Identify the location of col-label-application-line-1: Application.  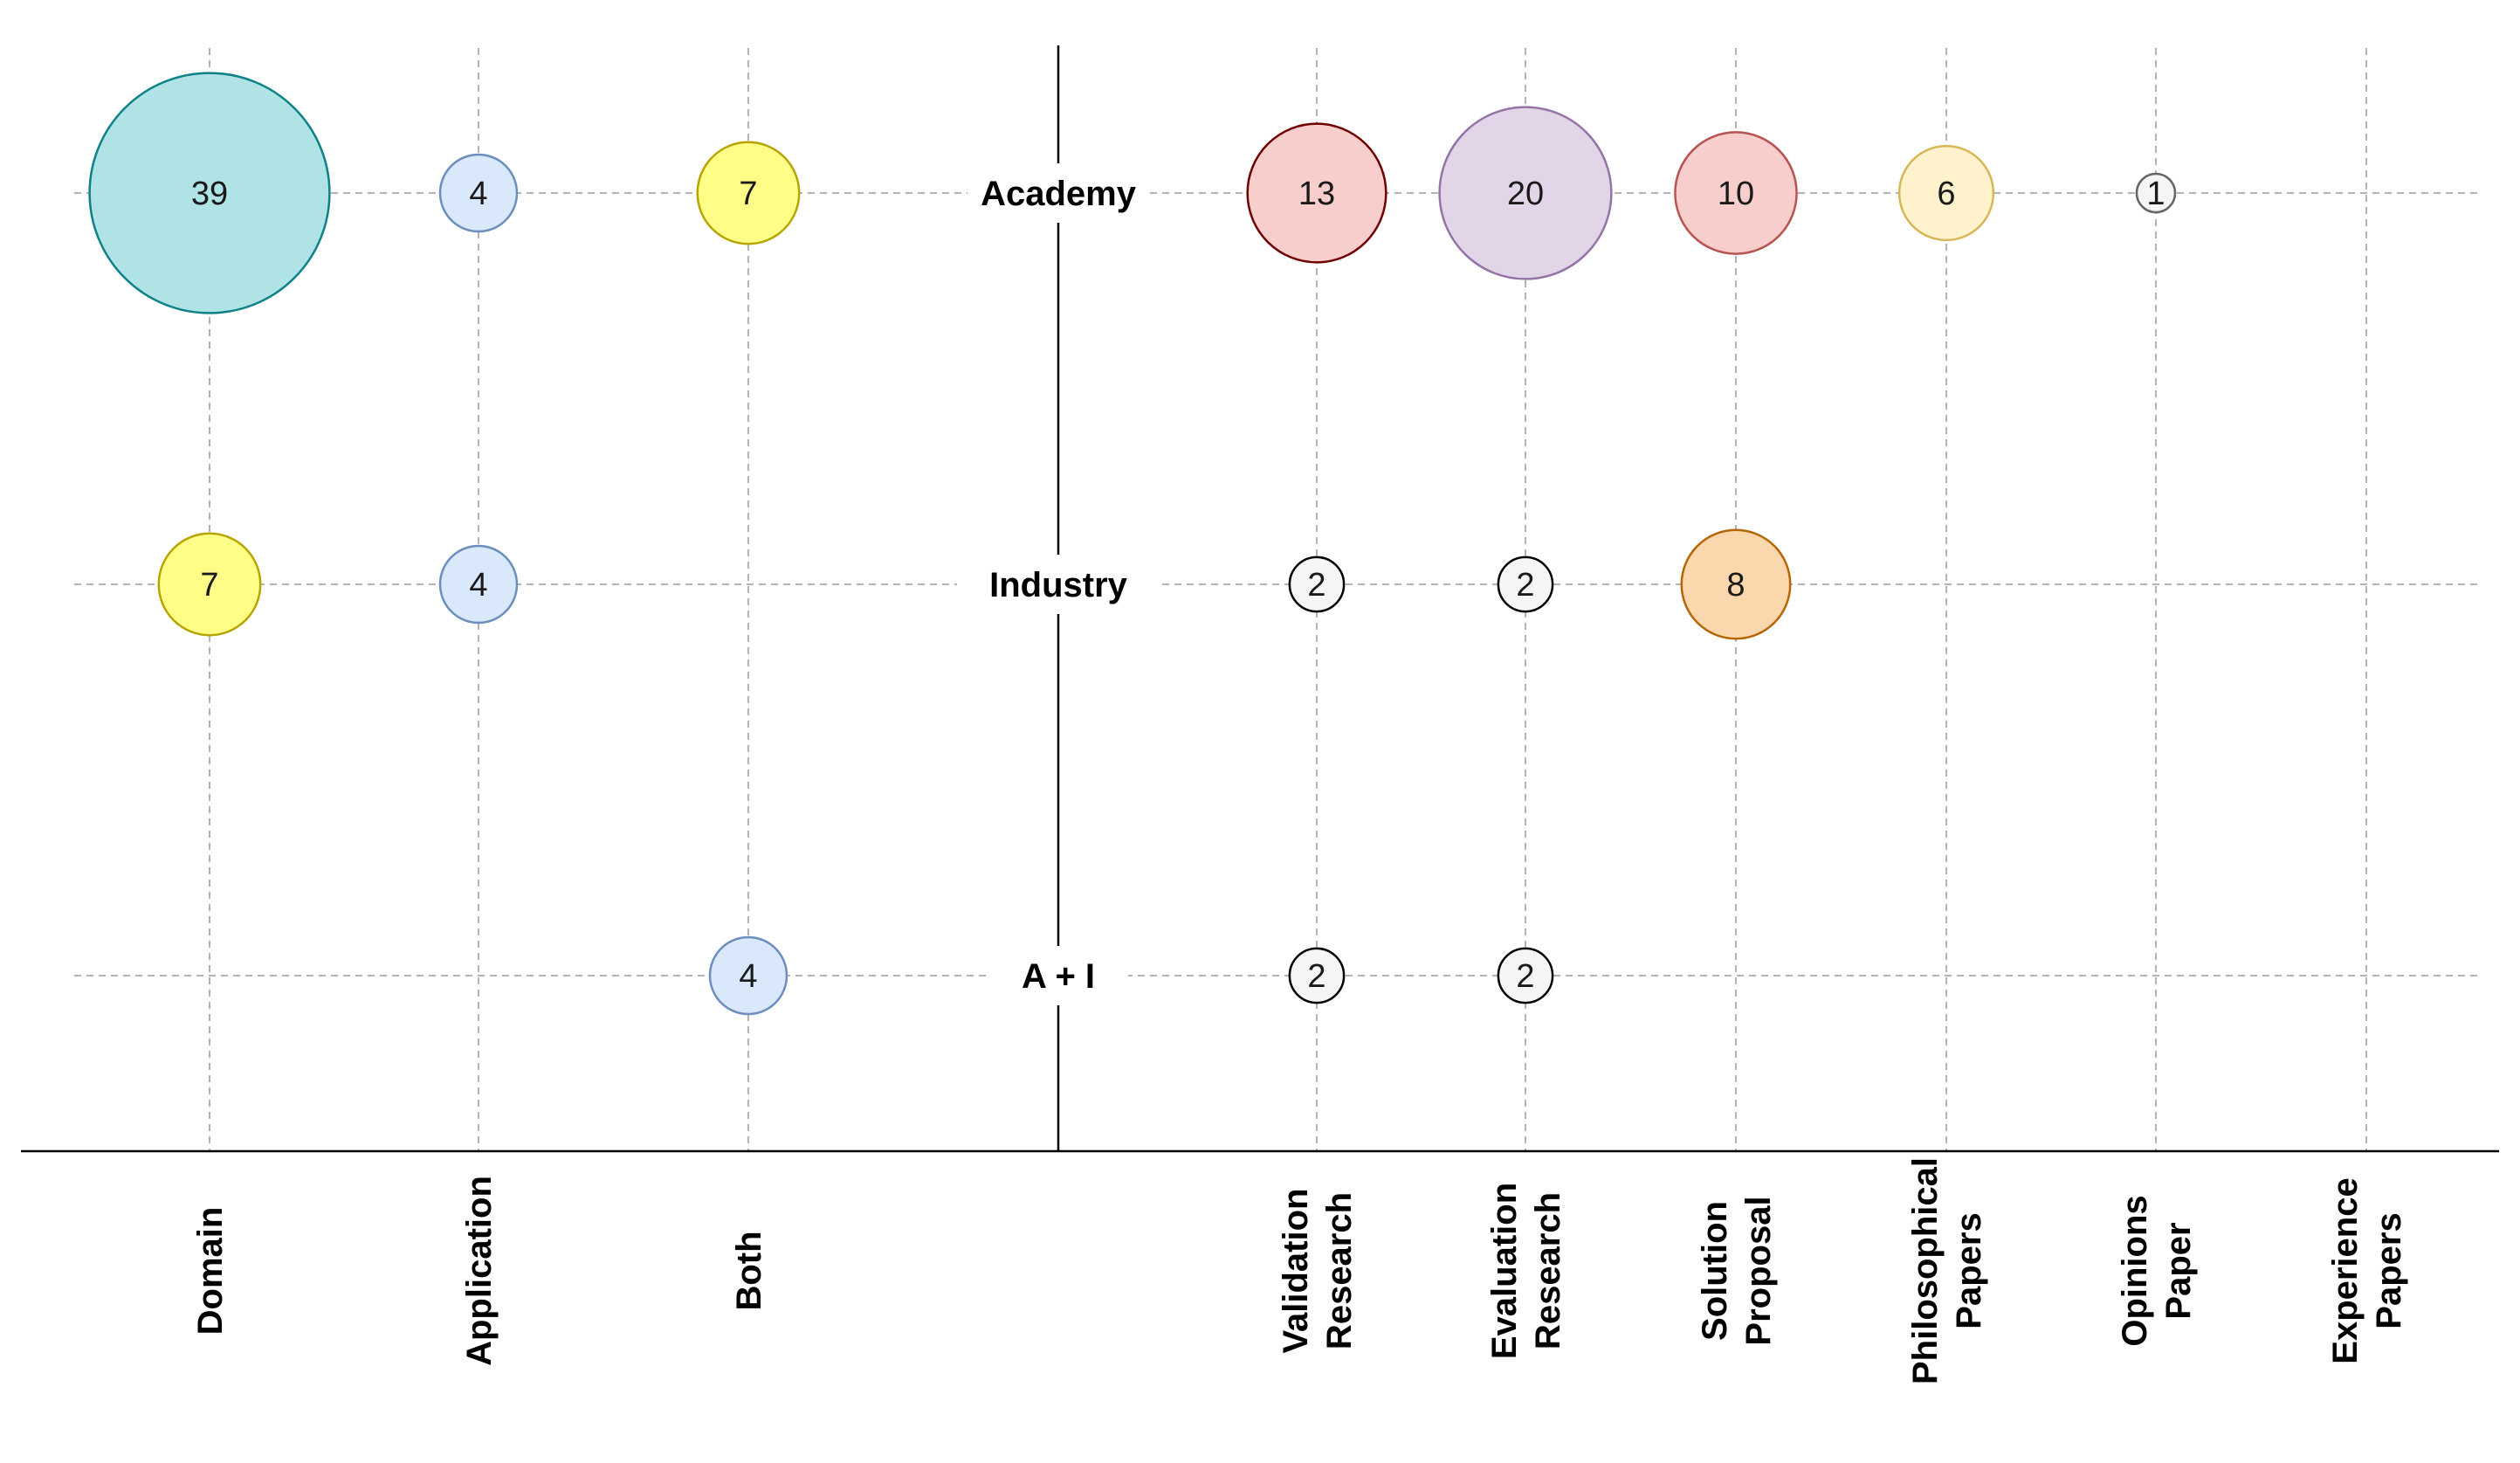
(479, 1271).